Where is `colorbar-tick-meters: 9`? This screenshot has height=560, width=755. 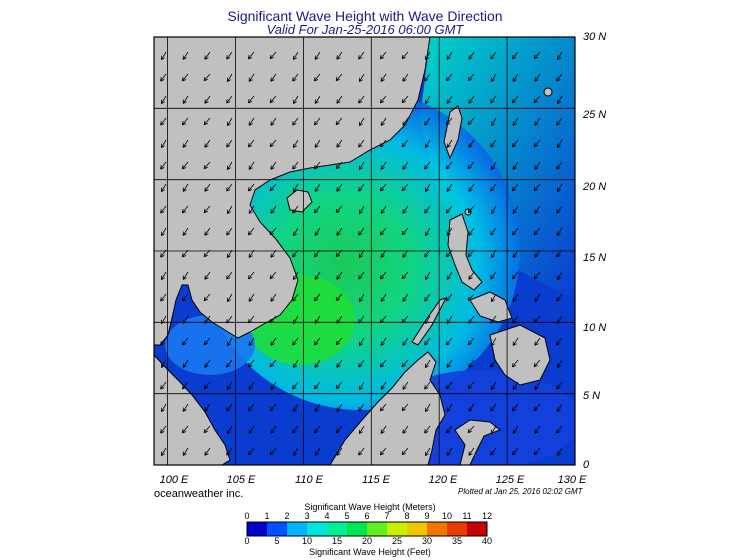 colorbar-tick-meters: 9 is located at coordinates (427, 516).